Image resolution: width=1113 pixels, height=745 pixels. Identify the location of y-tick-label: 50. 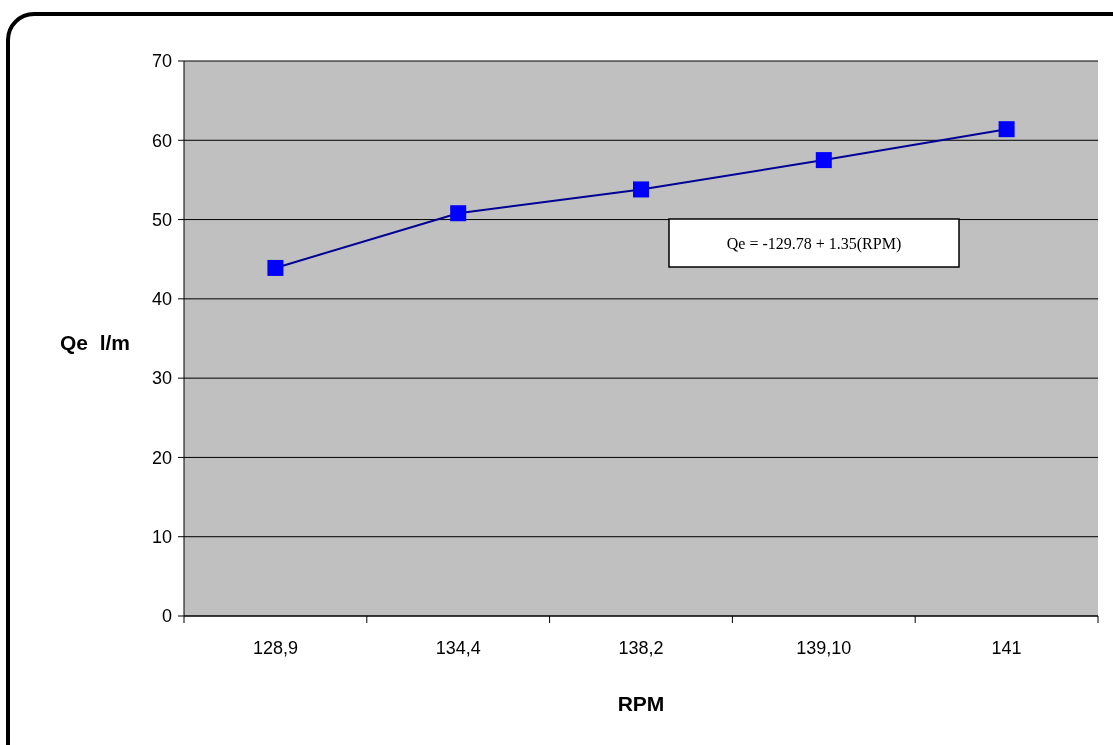
(161, 219).